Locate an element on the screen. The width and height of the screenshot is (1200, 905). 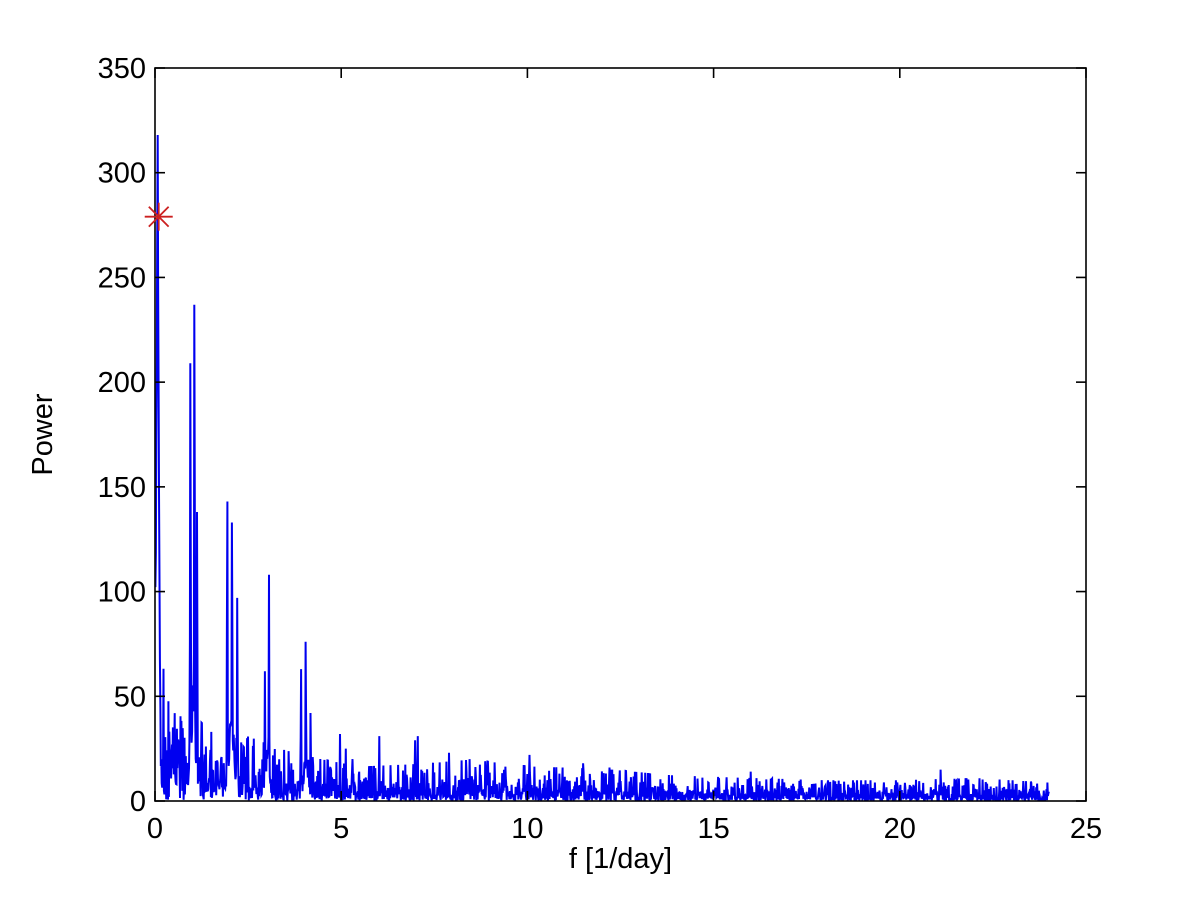
y-tick-label: 50 is located at coordinates (130, 697).